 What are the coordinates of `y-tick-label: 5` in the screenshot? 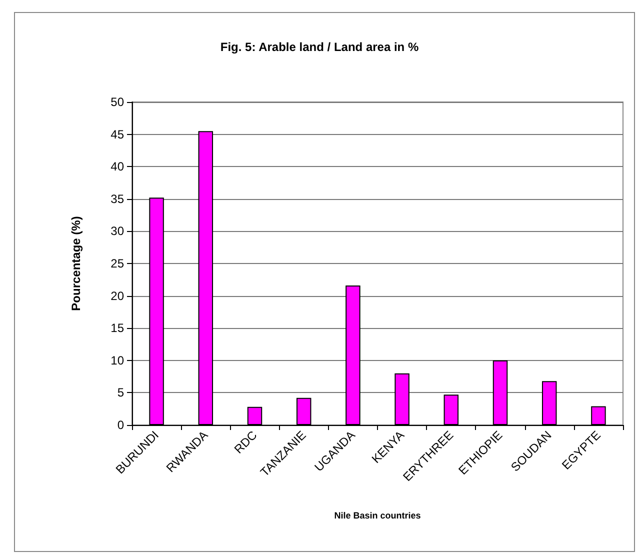 It's located at (120, 393).